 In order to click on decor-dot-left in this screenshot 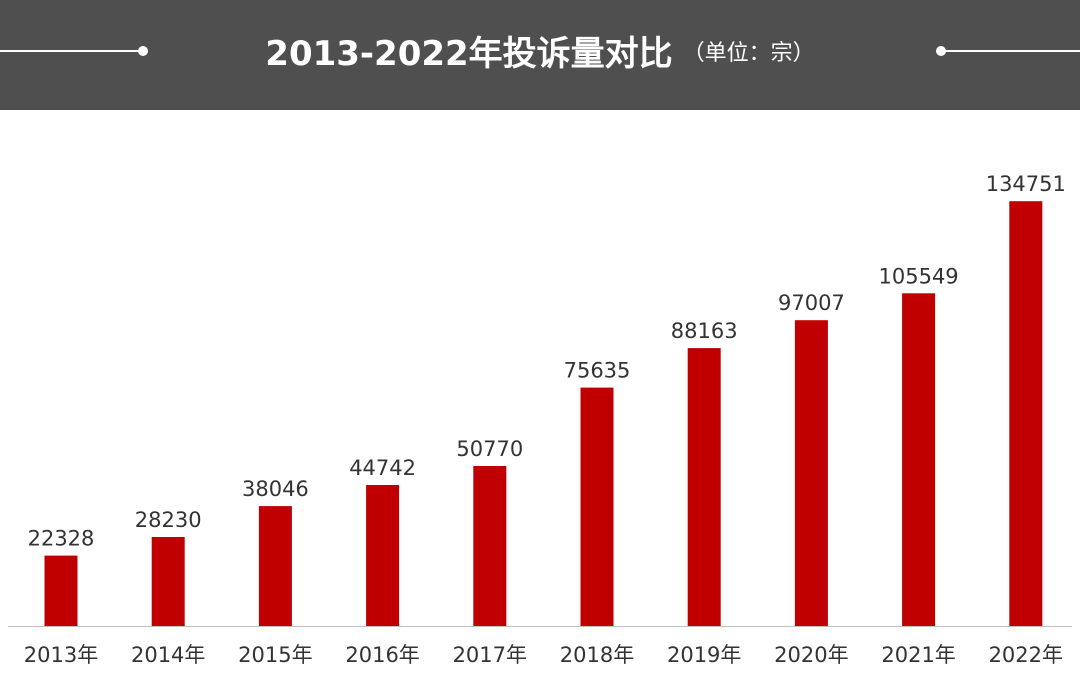, I will do `click(143, 51)`.